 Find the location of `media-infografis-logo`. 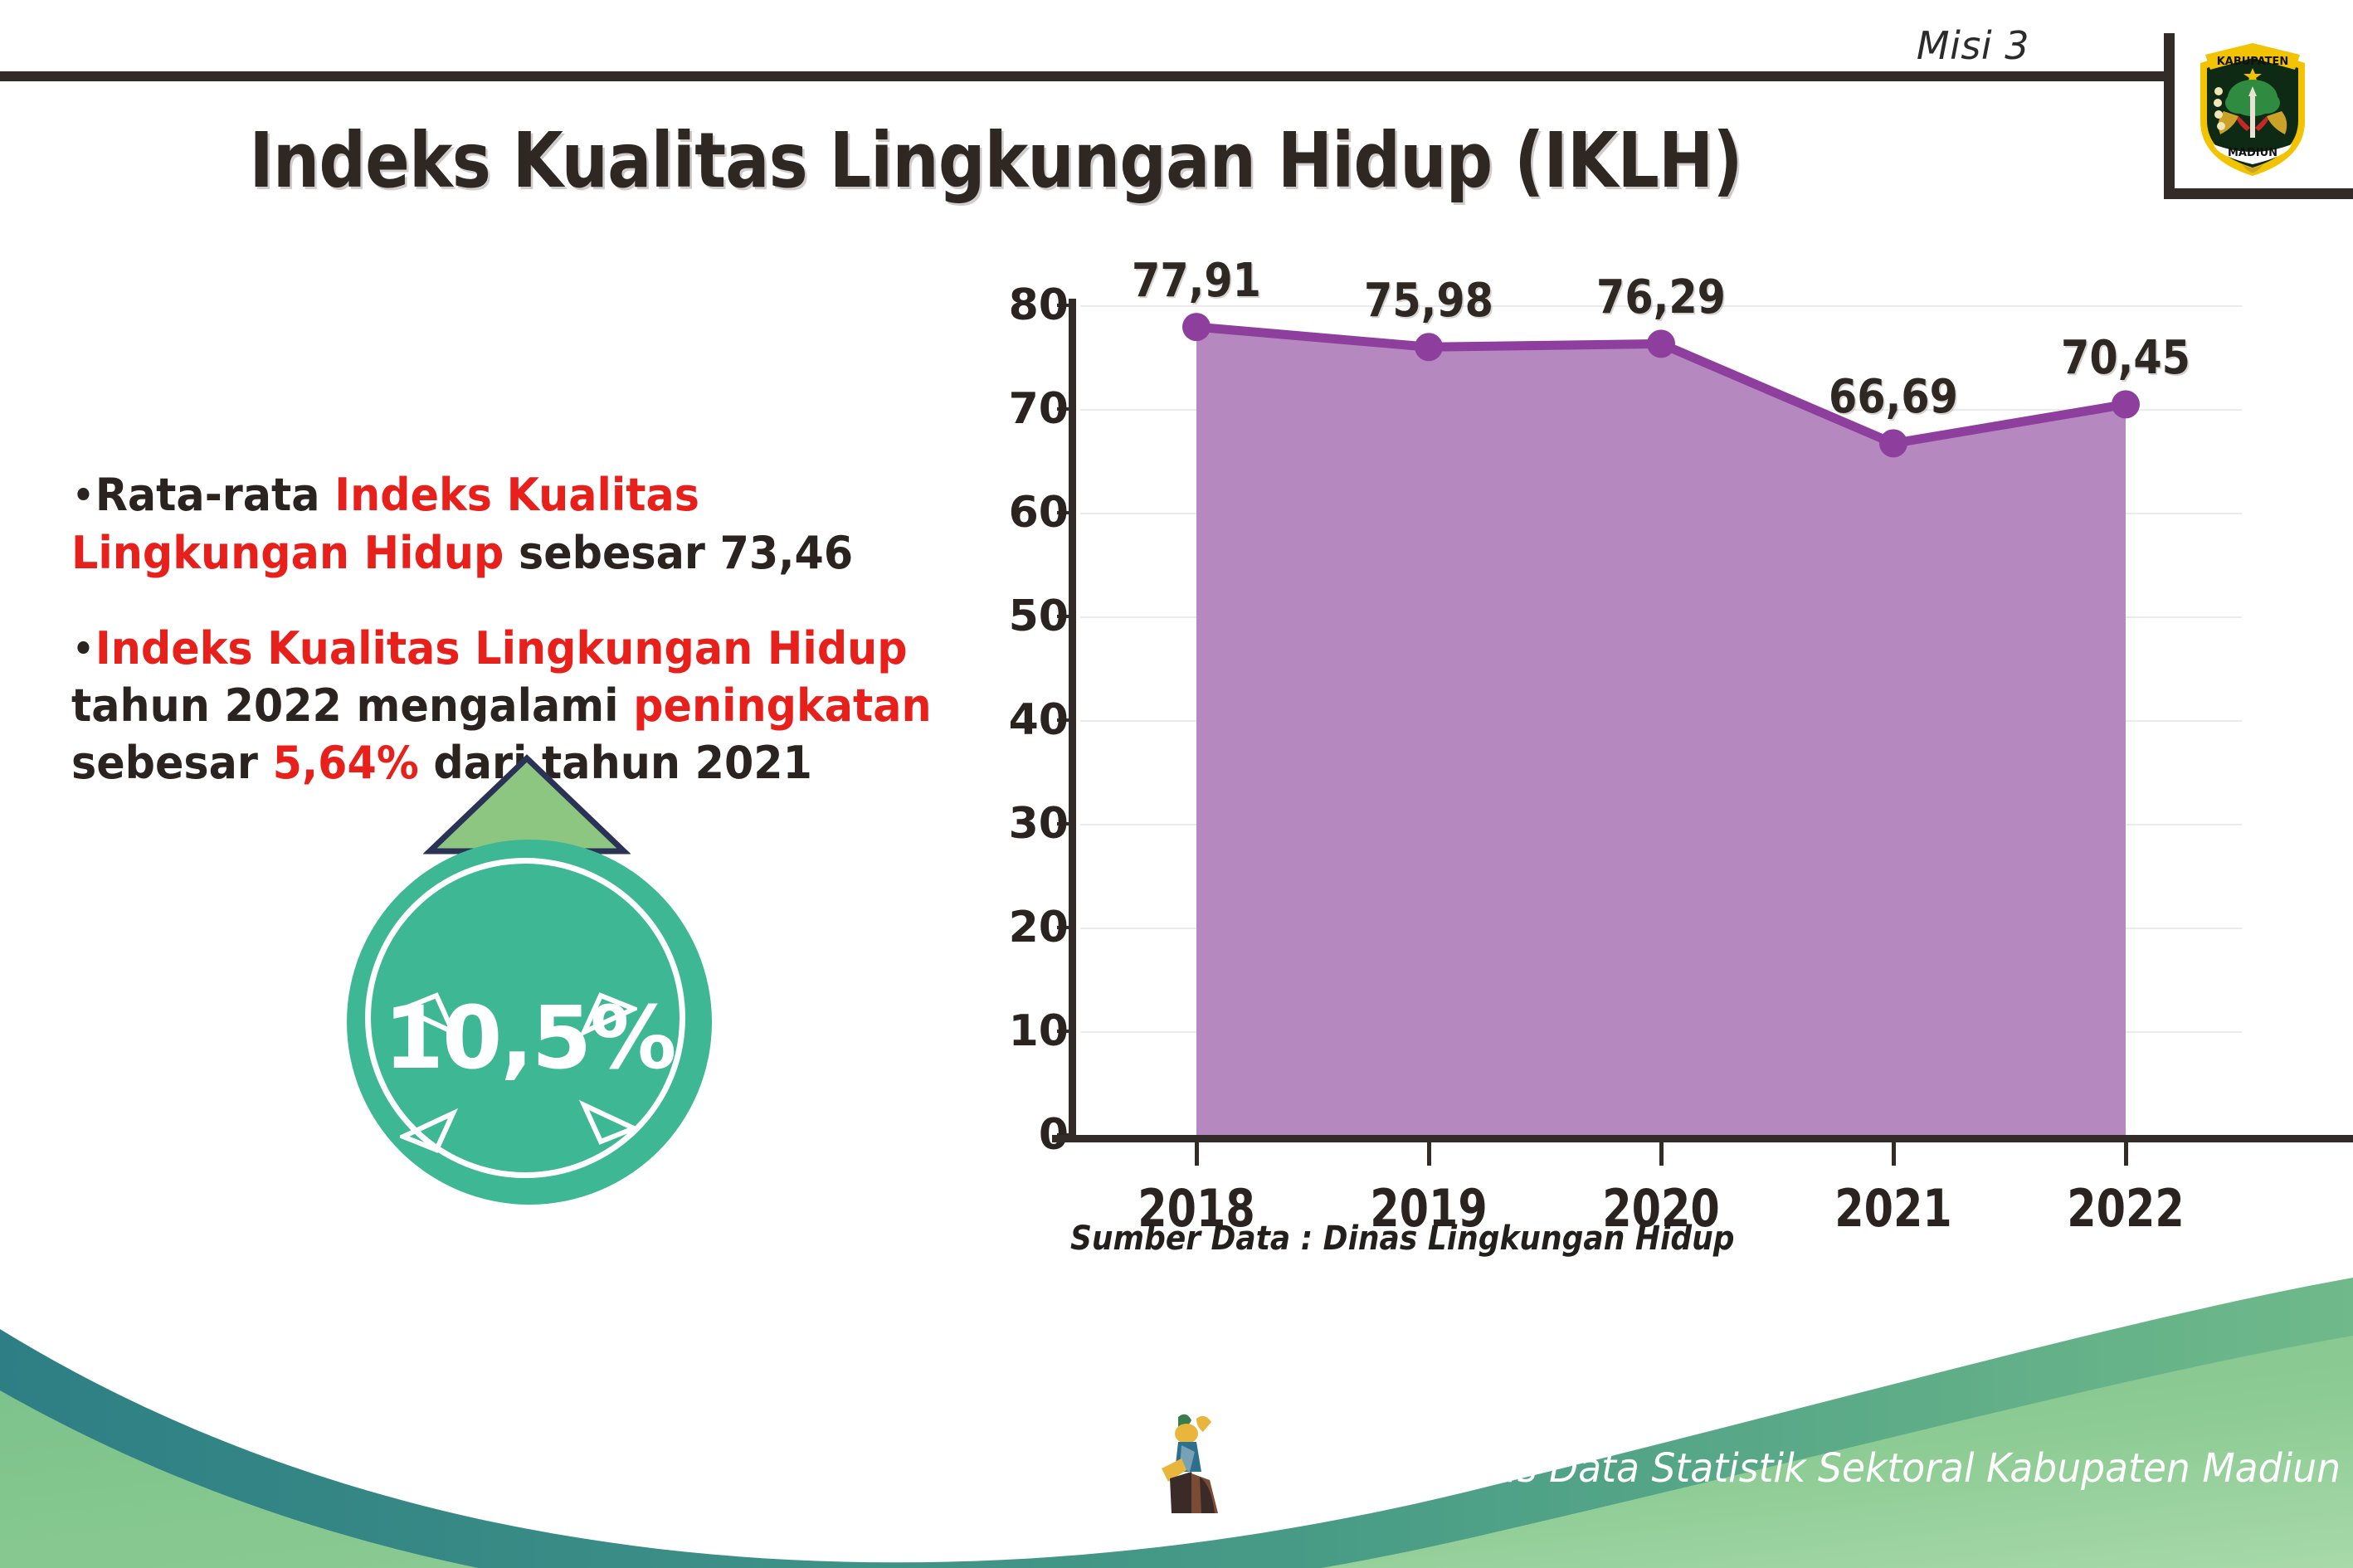

media-infografis-logo is located at coordinates (1193, 1463).